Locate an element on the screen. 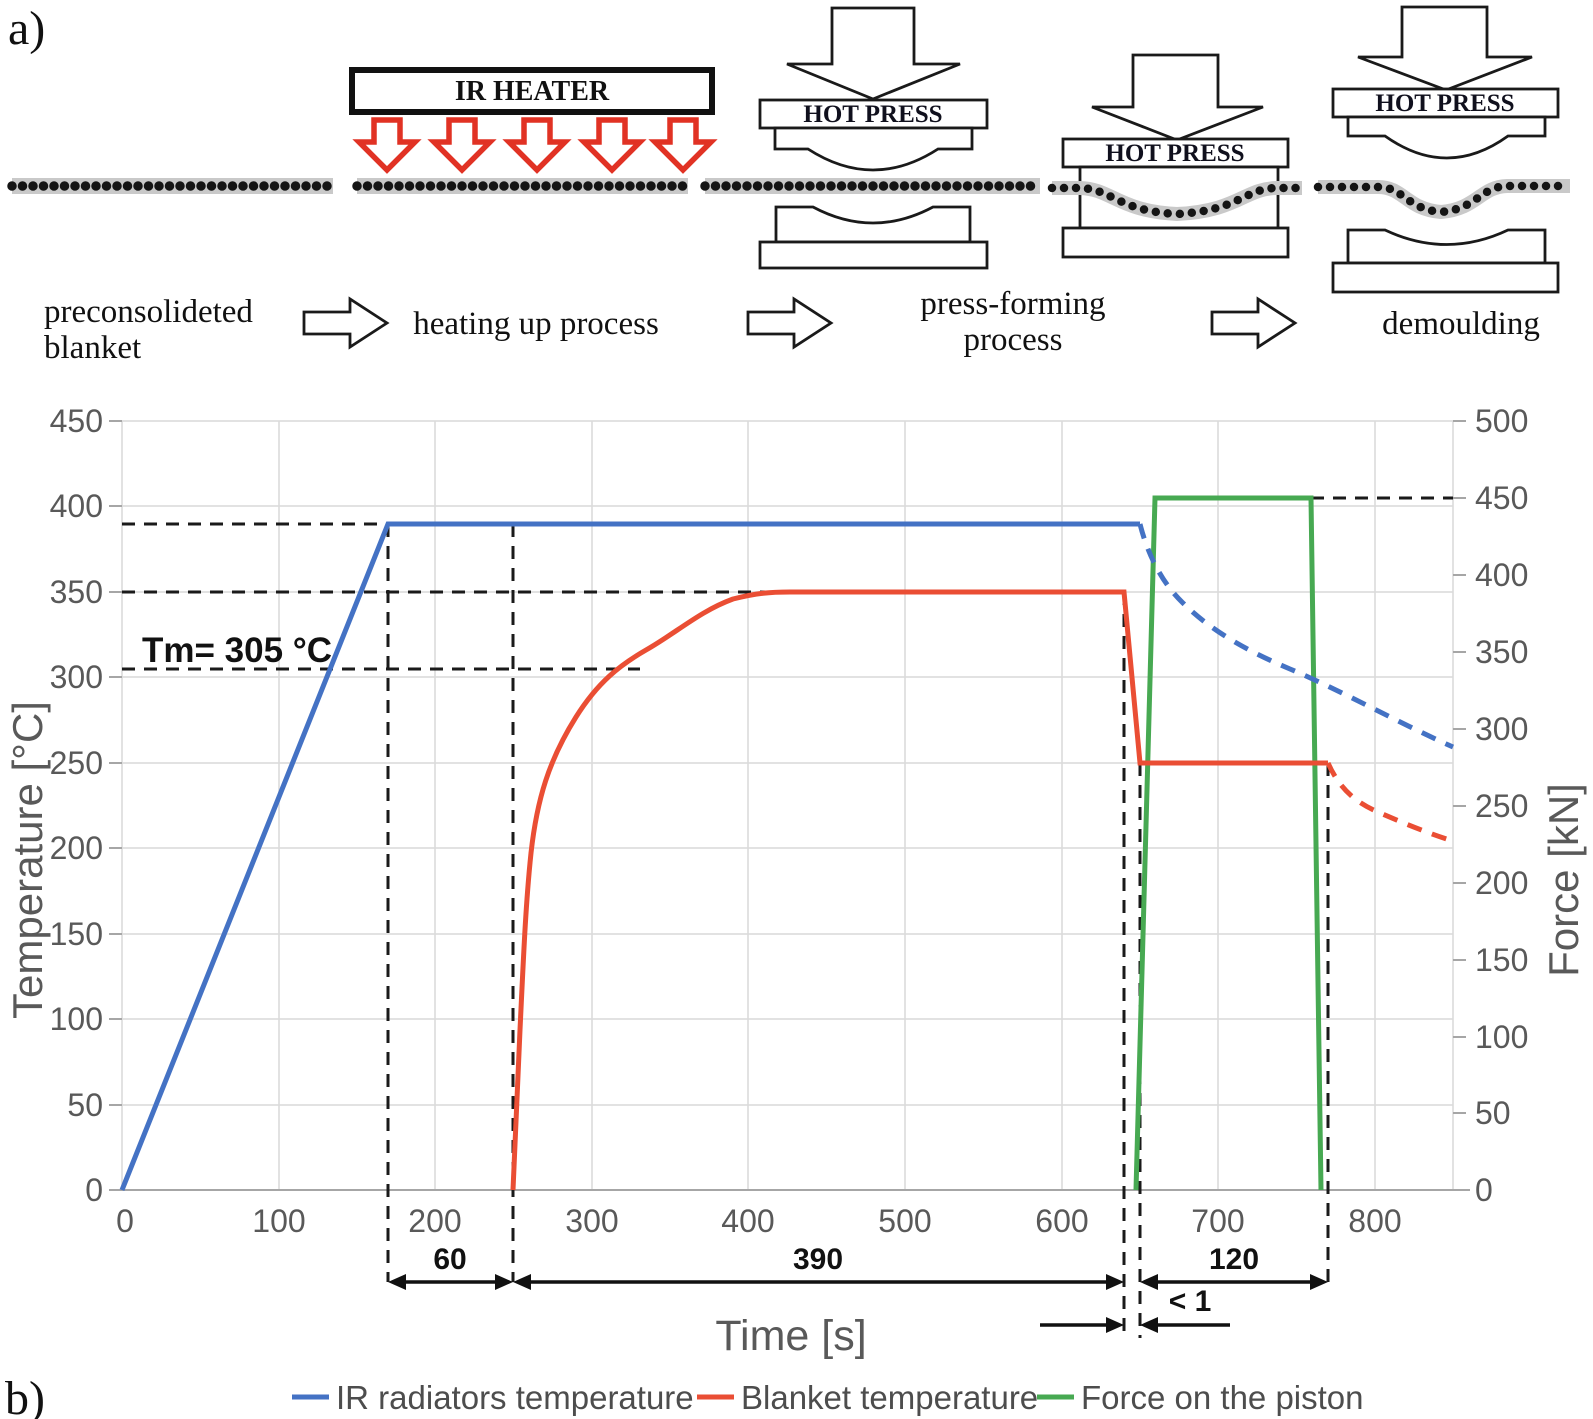  legend-force-label: Force on the piston is located at coordinates (1222, 1397).